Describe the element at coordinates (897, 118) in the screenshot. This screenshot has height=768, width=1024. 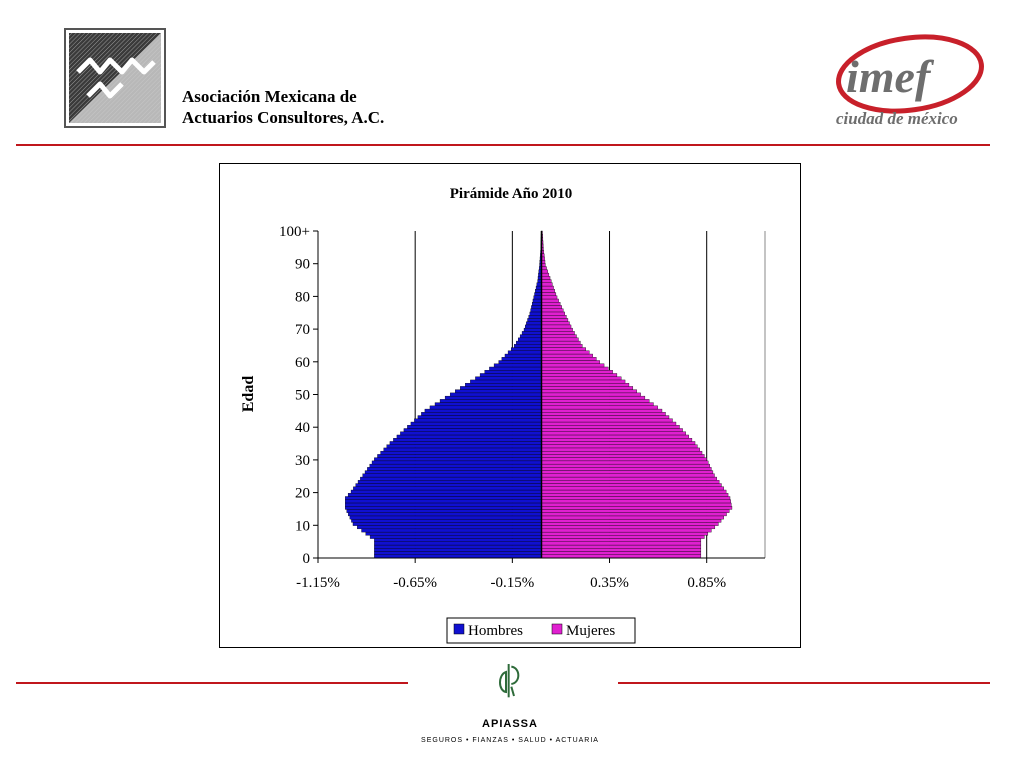
I see `imef-logo-subtitle: ciudad de méxico` at that location.